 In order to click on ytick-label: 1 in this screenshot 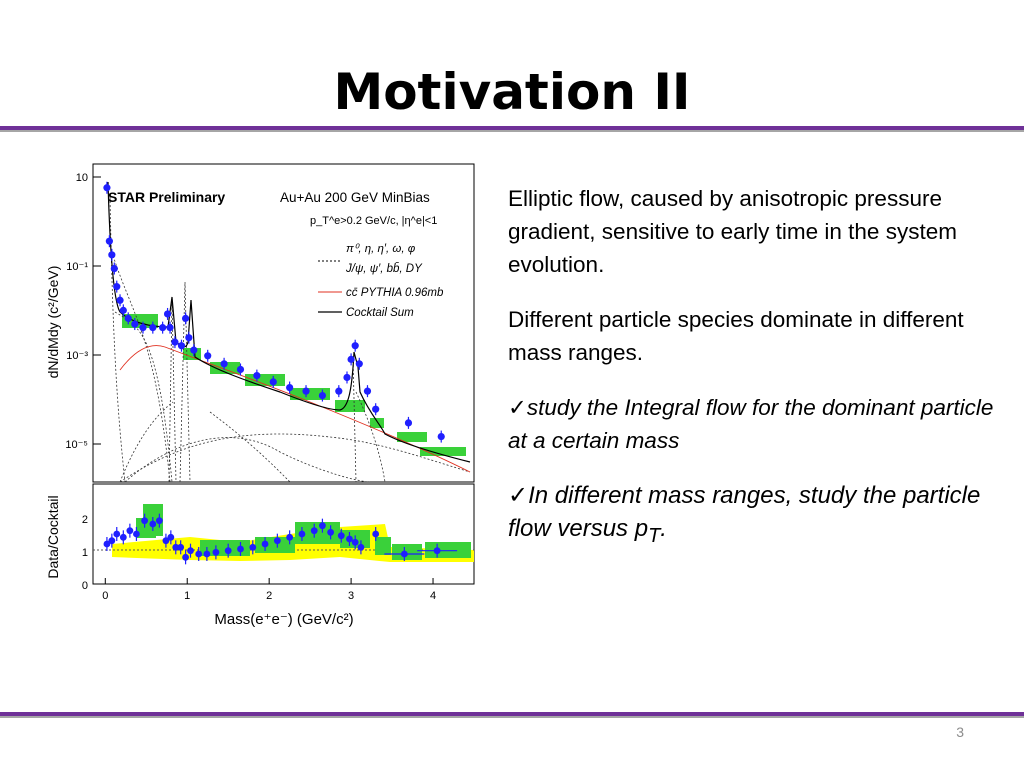, I will do `click(85, 553)`.